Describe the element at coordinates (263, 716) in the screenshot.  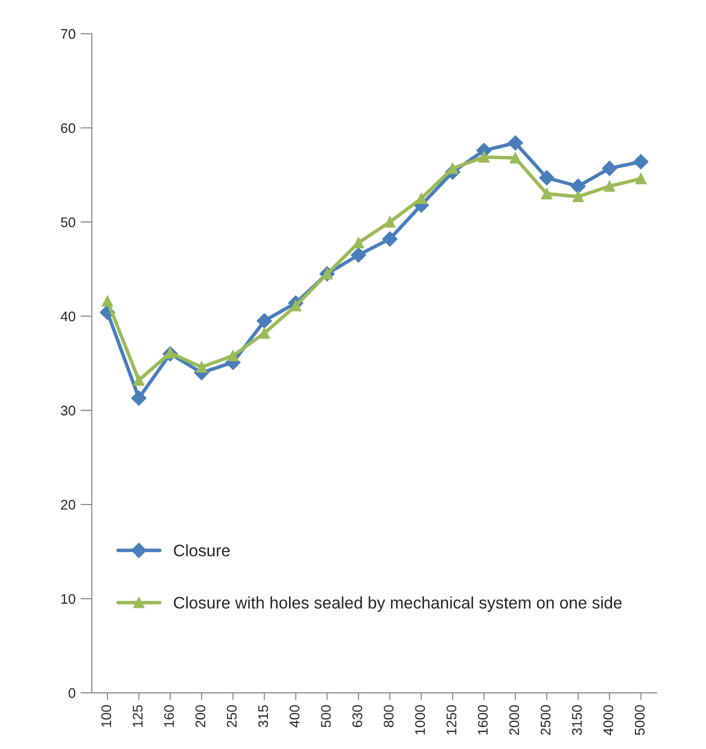
I see `x-tick-label: 315` at that location.